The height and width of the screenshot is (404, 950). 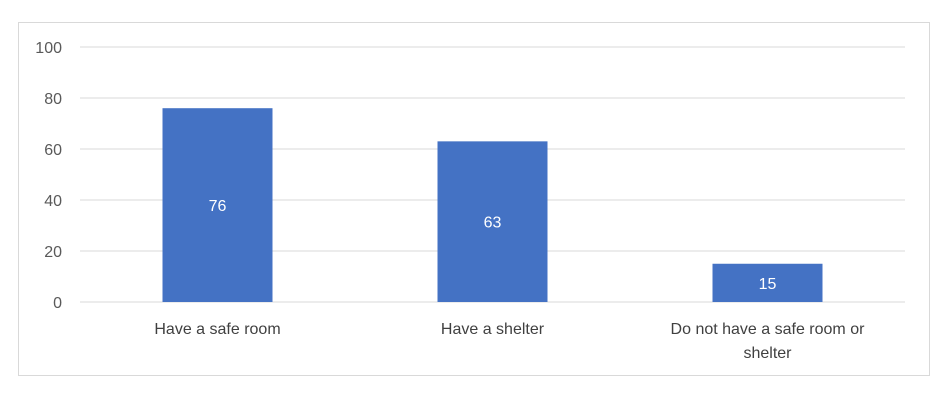 I want to click on category-label: Have a safe room, so click(x=217, y=329).